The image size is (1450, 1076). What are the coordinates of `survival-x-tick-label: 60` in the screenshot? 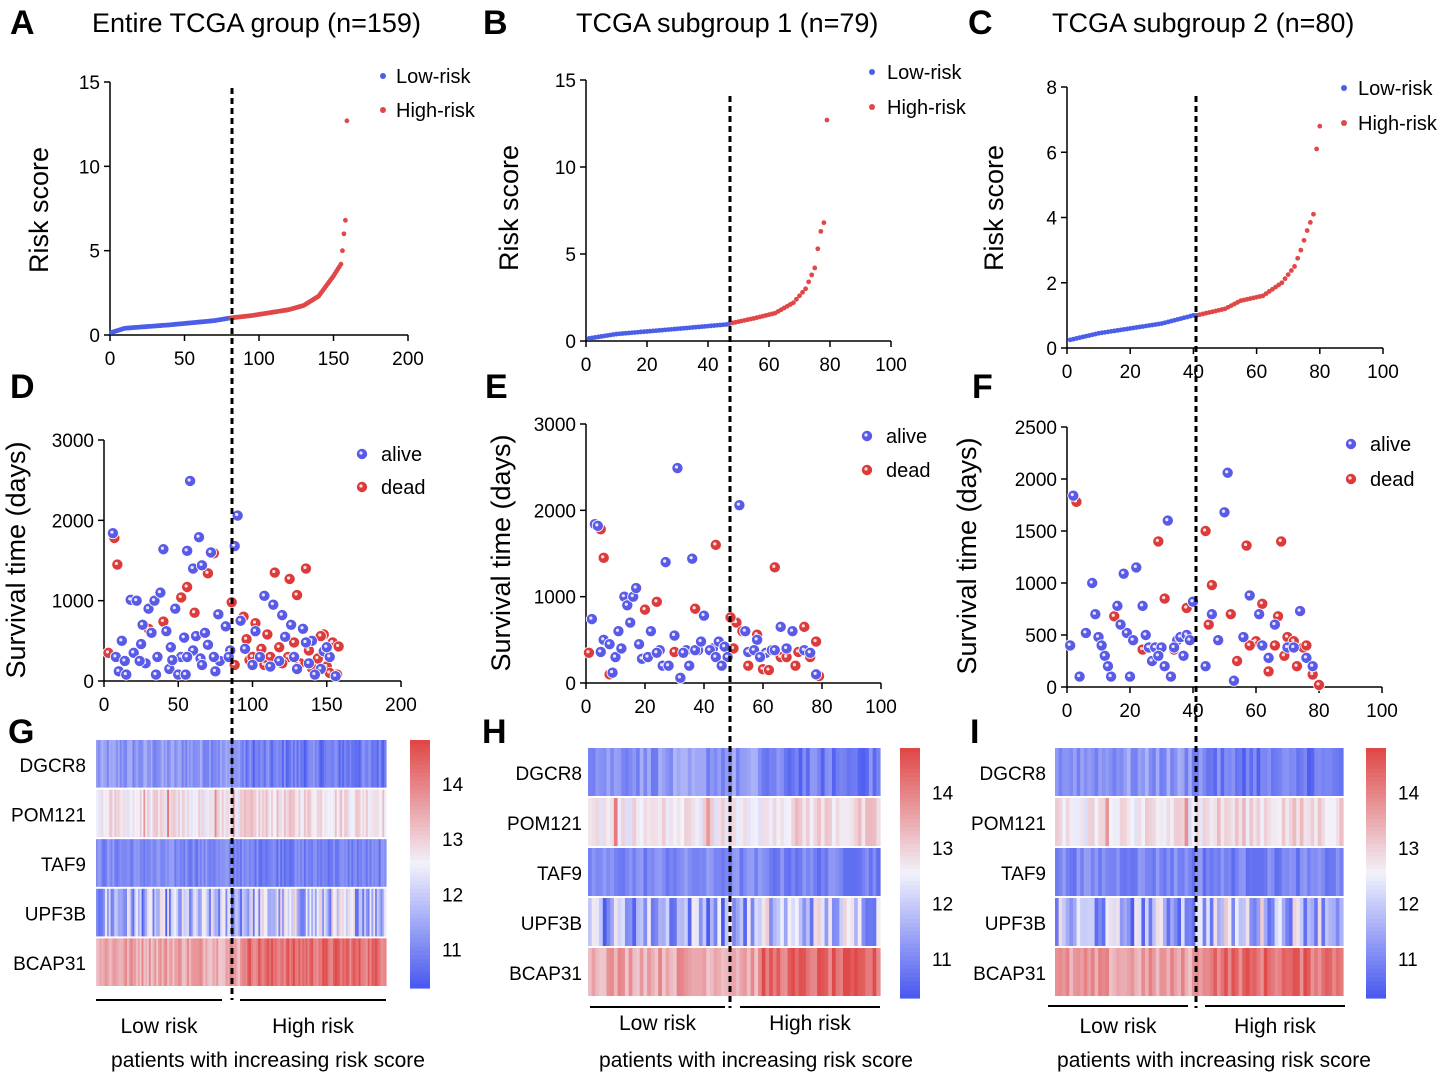 It's located at (1255, 711).